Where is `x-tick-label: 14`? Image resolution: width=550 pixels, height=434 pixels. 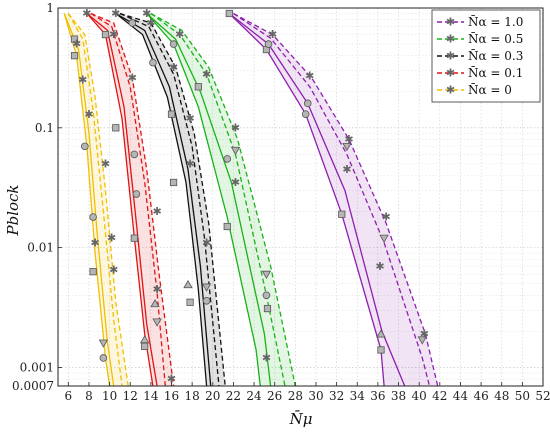
x-tick-label: 14 is located at coordinates (151, 396).